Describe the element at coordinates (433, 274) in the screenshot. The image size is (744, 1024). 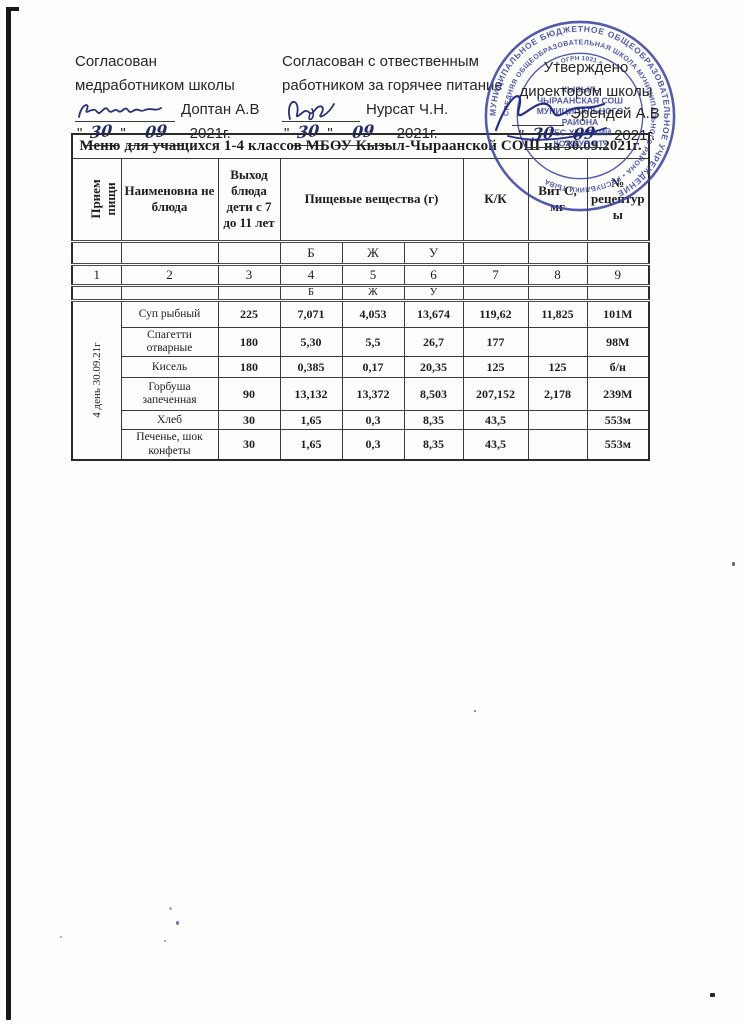
I see `col-number: 6` at that location.